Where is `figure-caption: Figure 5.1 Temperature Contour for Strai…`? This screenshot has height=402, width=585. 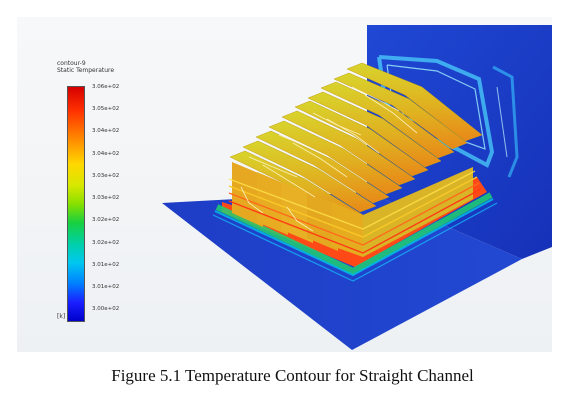
figure-caption: Figure 5.1 Temperature Contour for Strai… is located at coordinates (292, 376).